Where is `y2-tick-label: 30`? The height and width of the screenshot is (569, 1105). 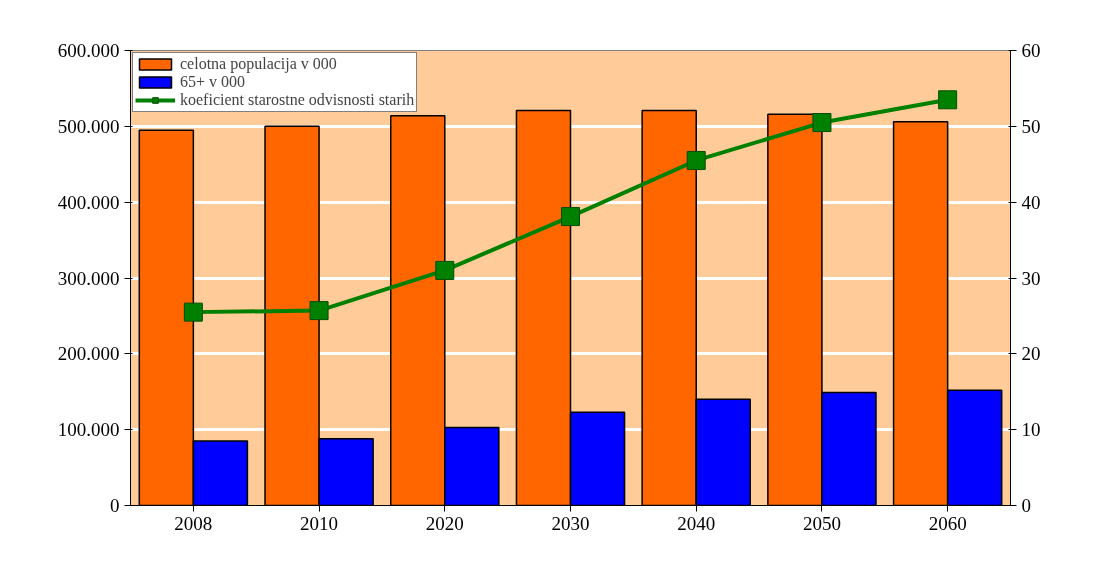
y2-tick-label: 30 is located at coordinates (1031, 278).